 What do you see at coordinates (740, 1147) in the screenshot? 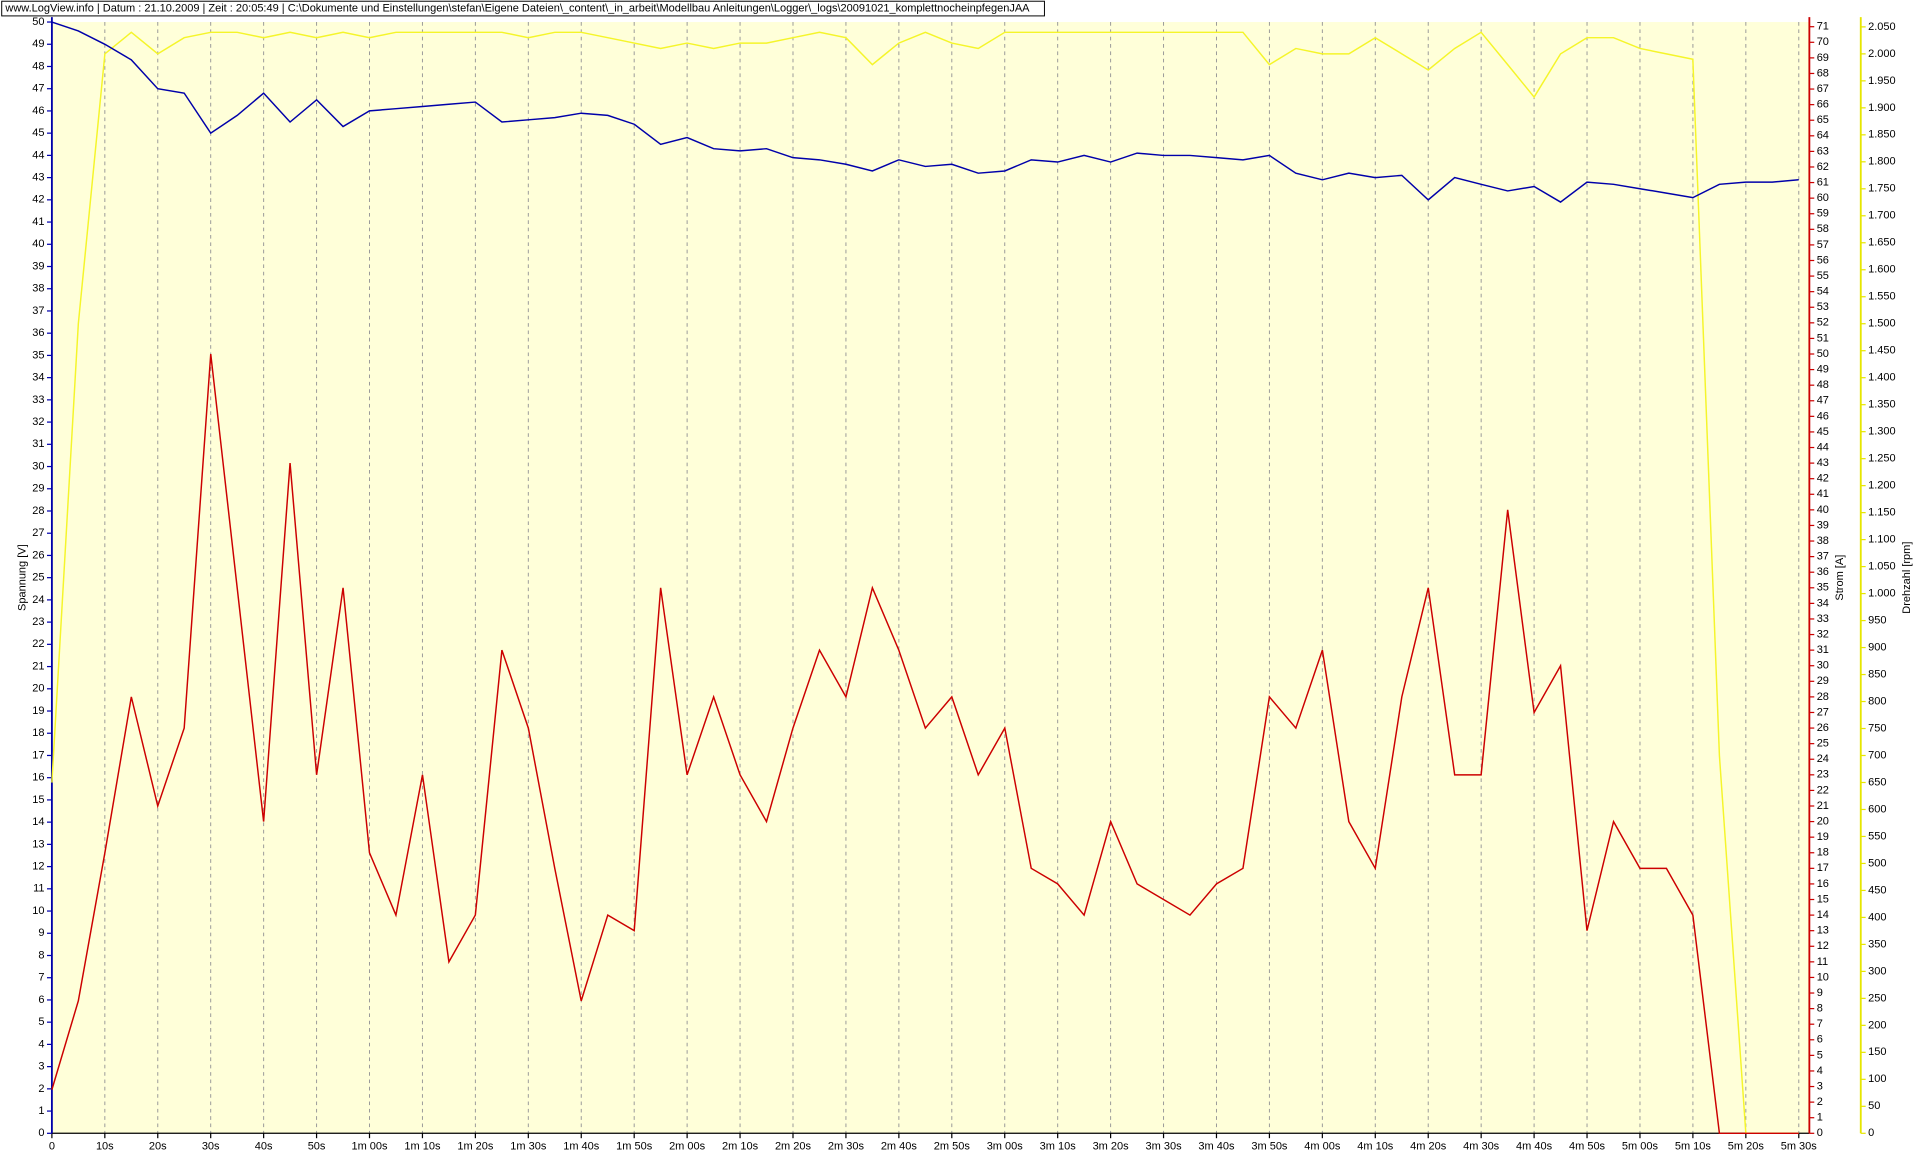
I see `x-tick-label: 2m 10s` at bounding box center [740, 1147].